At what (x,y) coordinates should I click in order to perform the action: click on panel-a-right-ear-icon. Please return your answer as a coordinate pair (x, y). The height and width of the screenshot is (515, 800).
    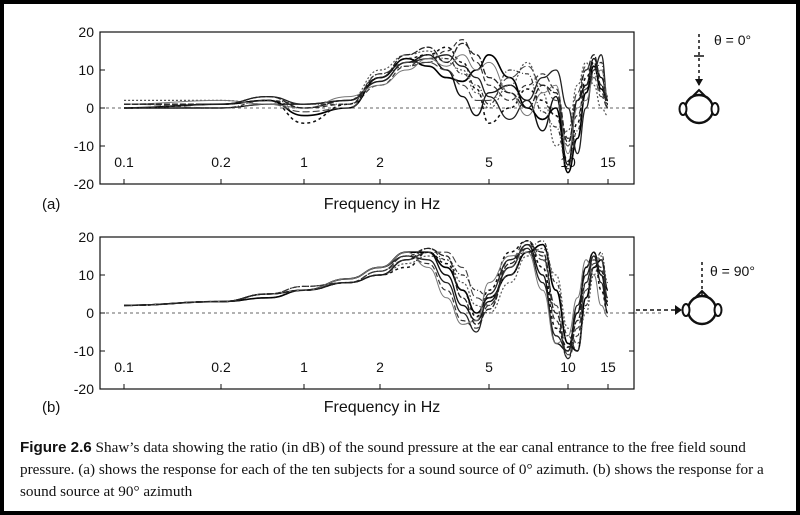
    Looking at the image, I should click on (715, 109).